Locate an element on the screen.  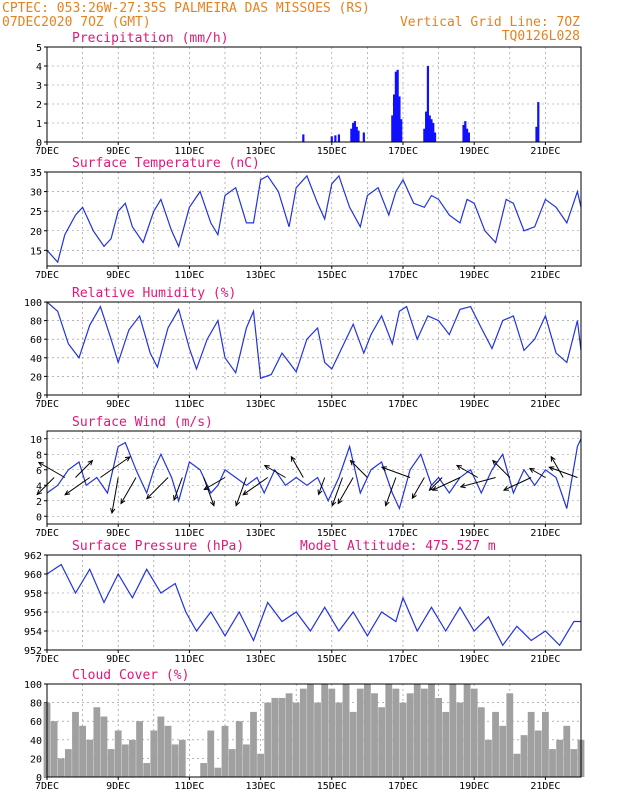
y-tick-label: 0 is located at coordinates (39, 396).